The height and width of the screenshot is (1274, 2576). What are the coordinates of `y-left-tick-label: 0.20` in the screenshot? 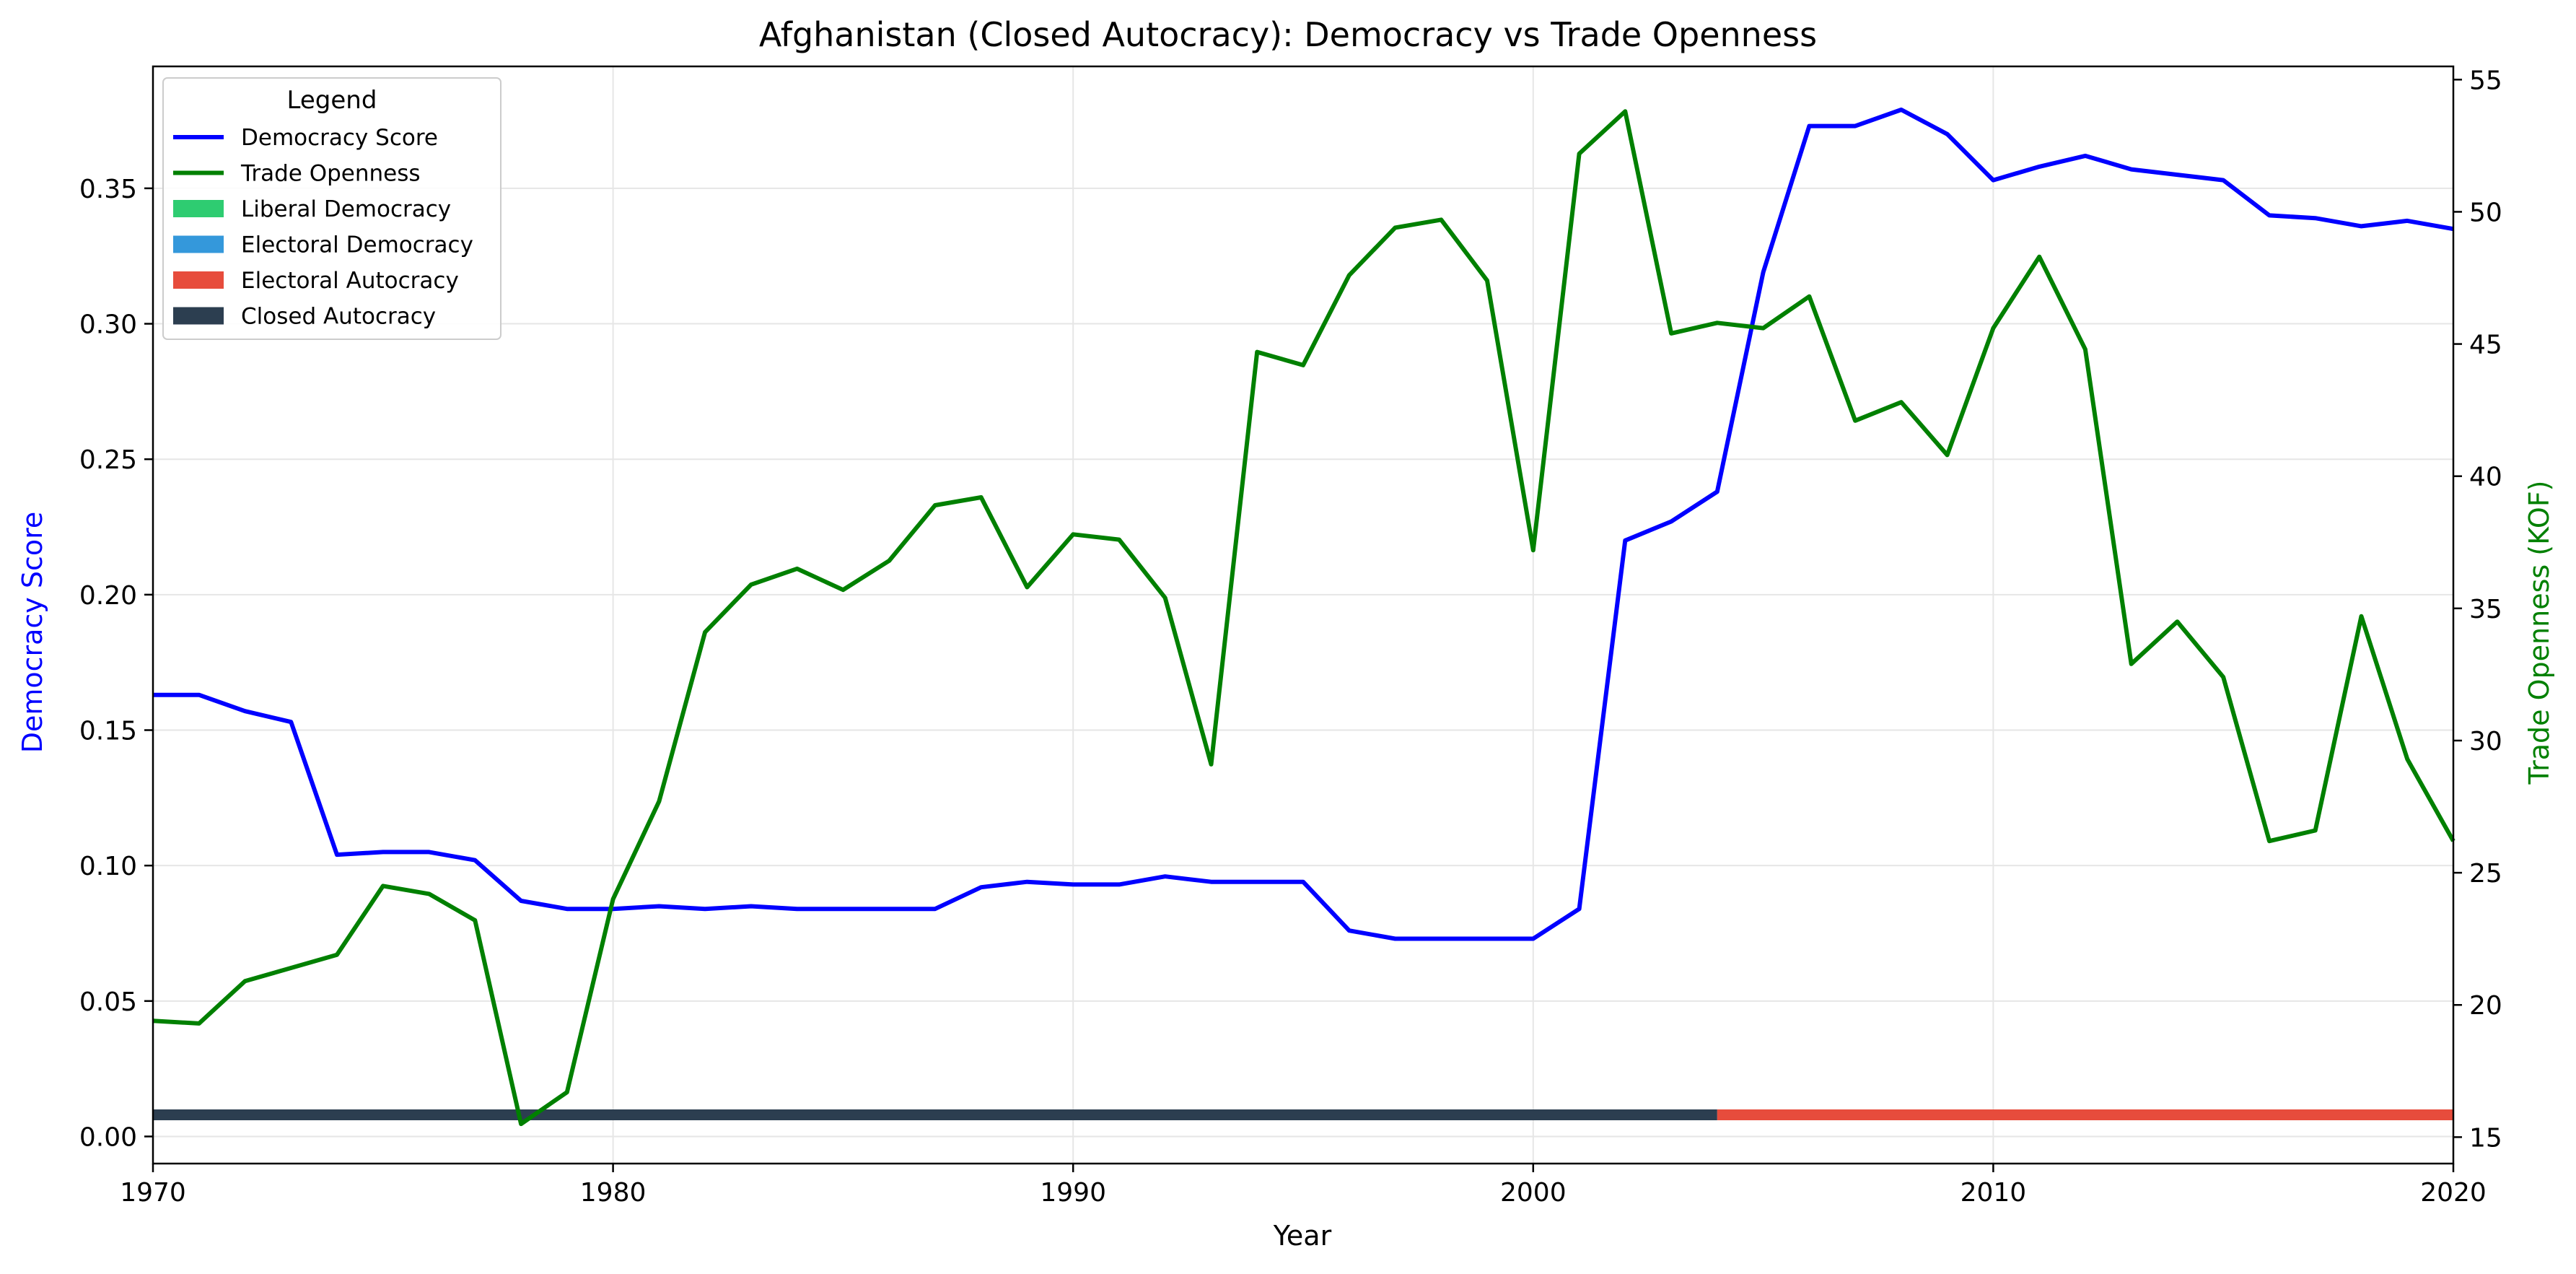 It's located at (108, 596).